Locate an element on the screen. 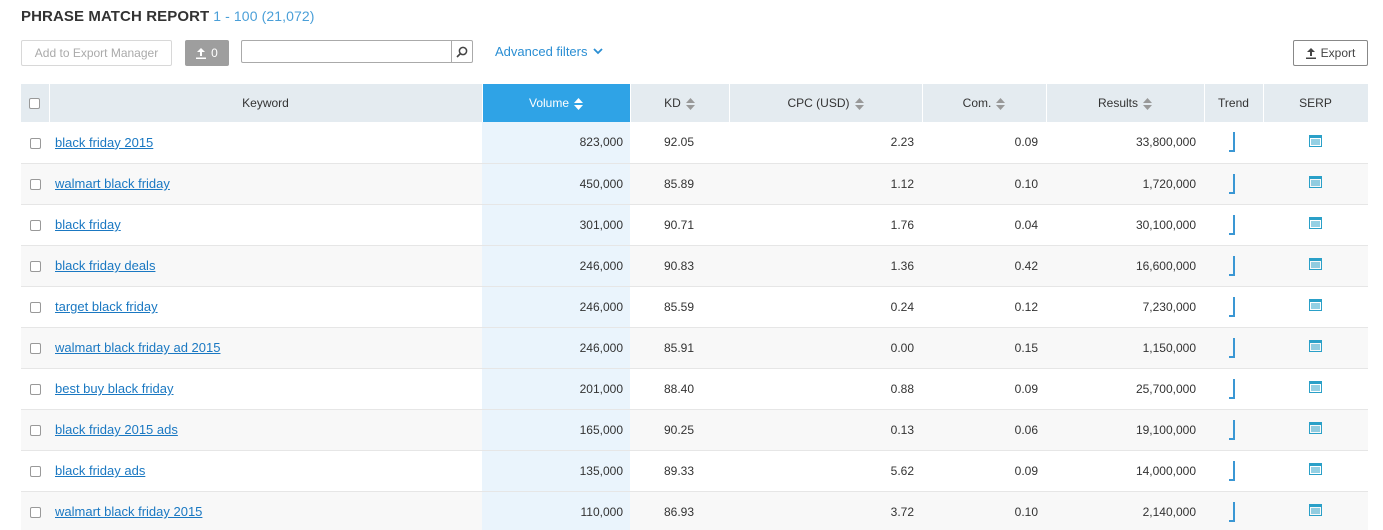 The height and width of the screenshot is (530, 1383). keyword-cell: black friday is located at coordinates (265, 225).